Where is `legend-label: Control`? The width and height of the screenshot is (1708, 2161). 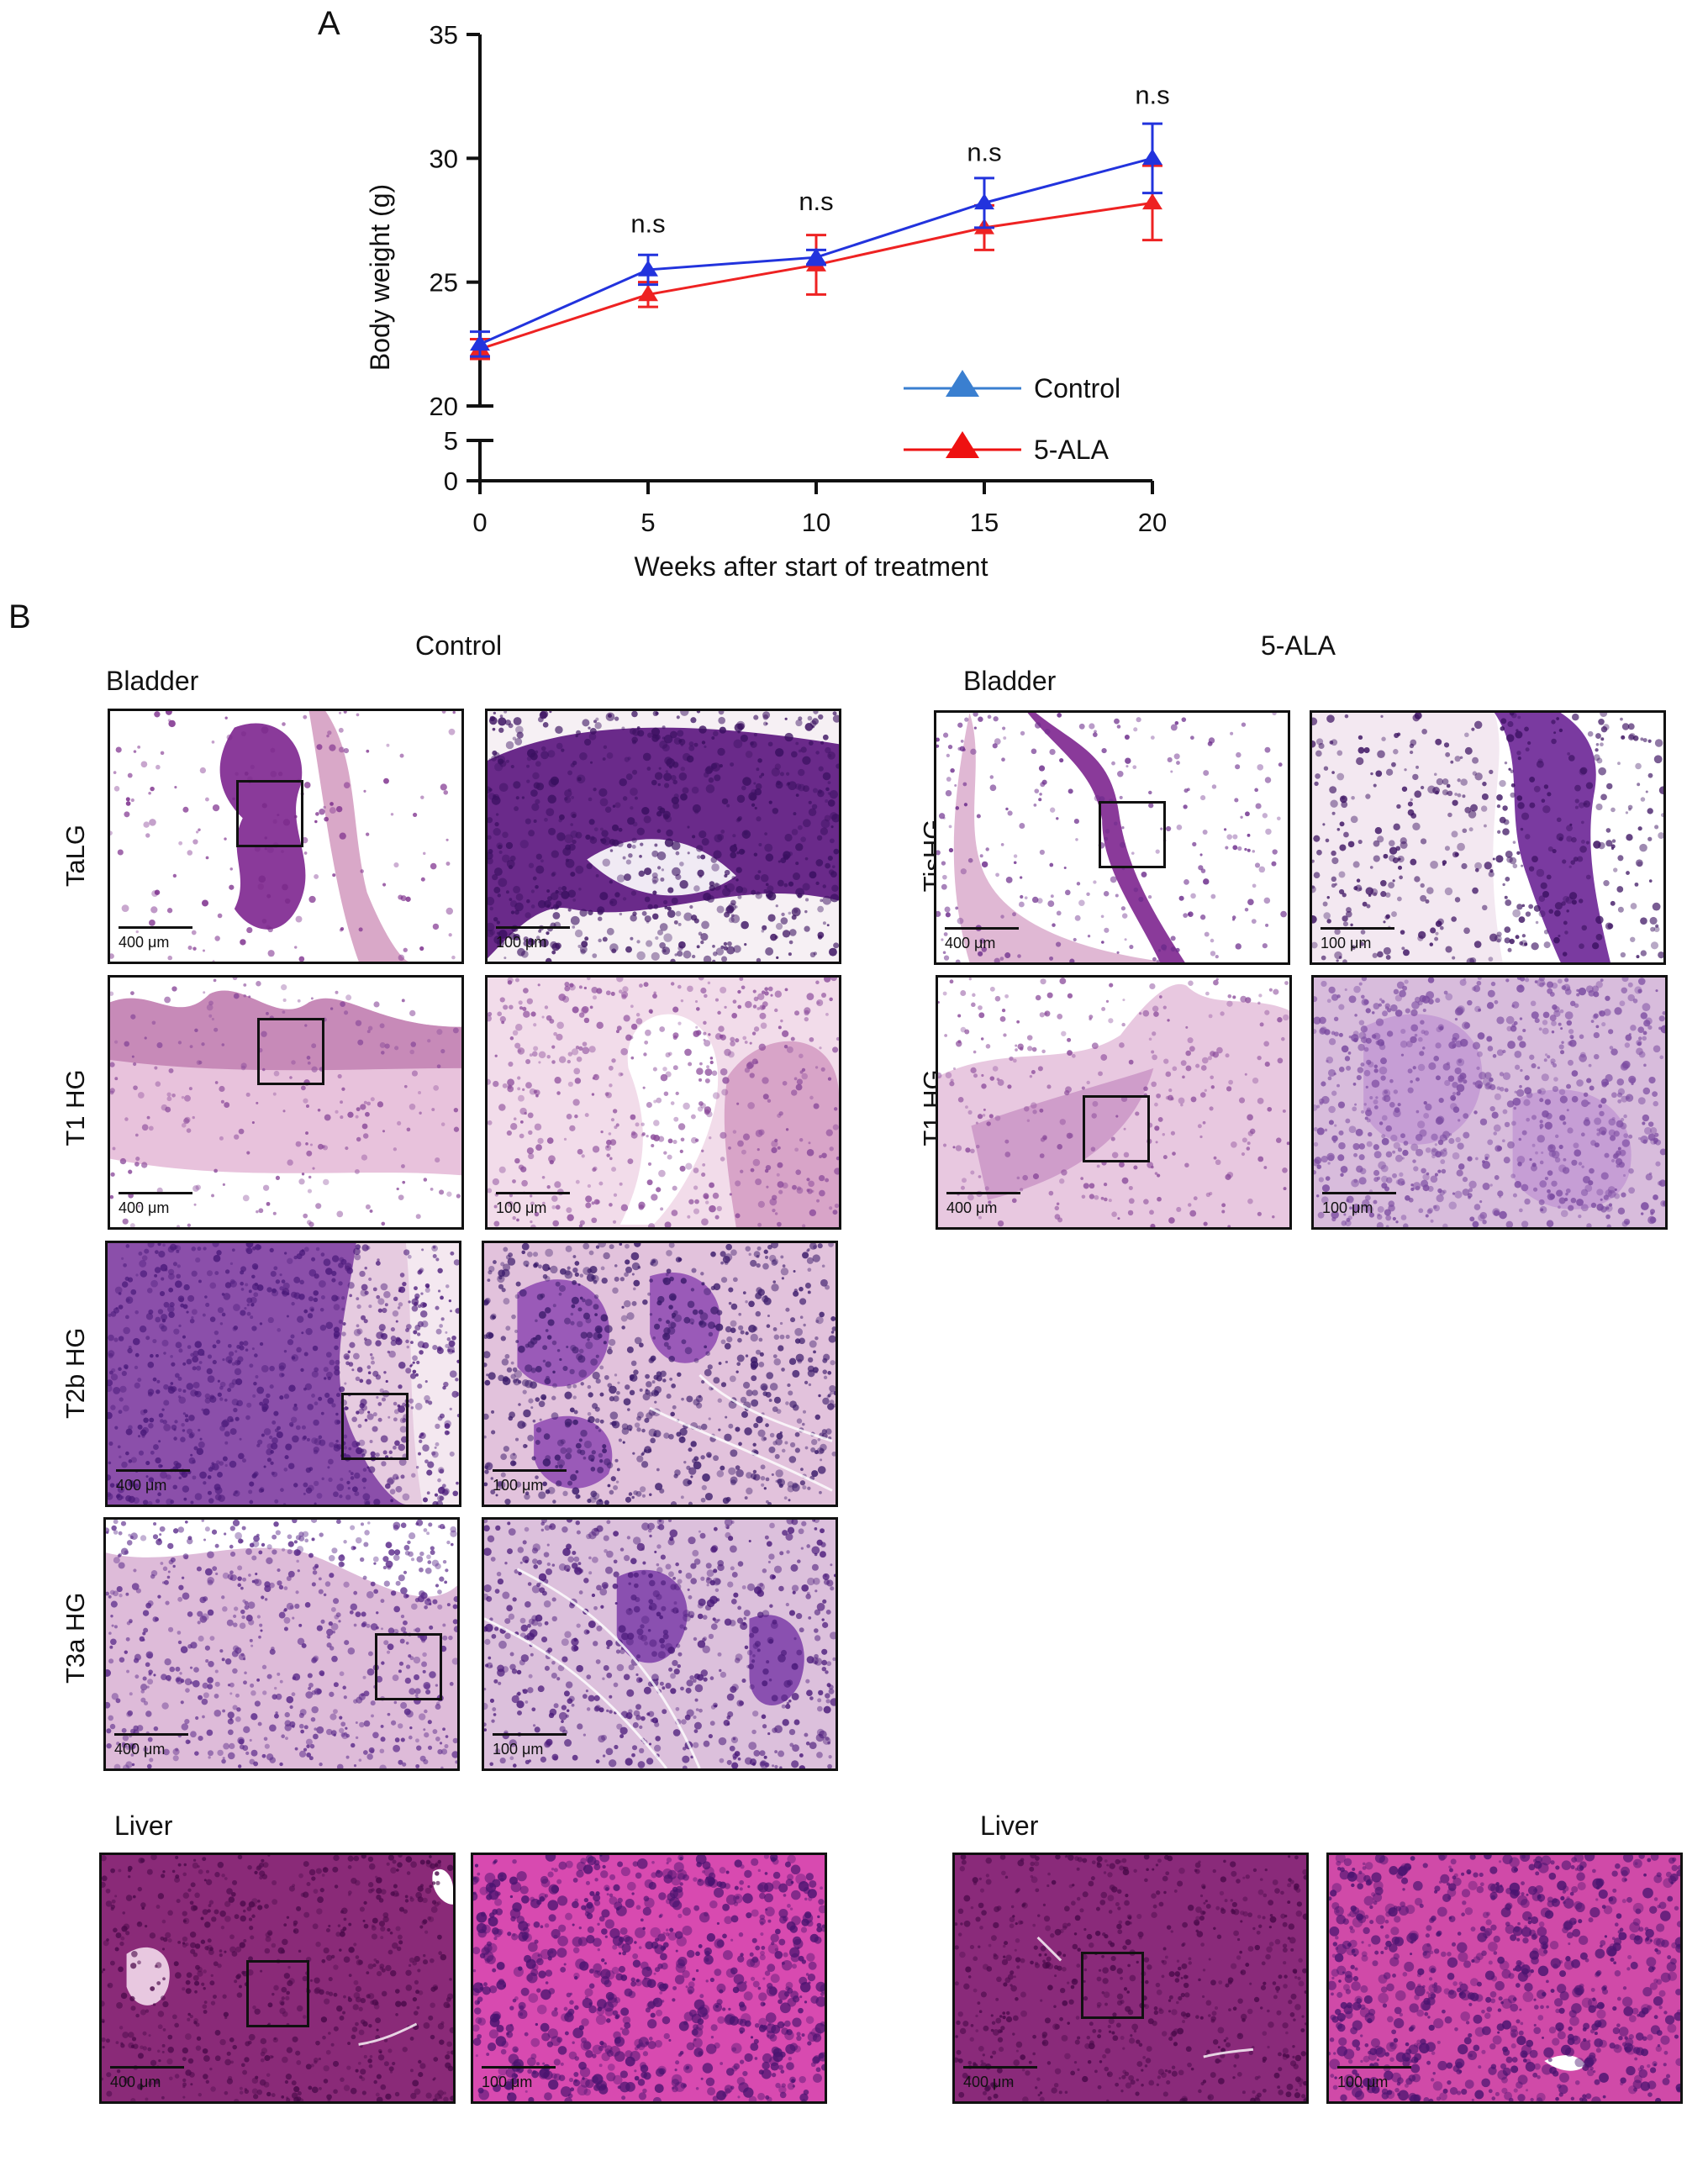 legend-label: Control is located at coordinates (1077, 388).